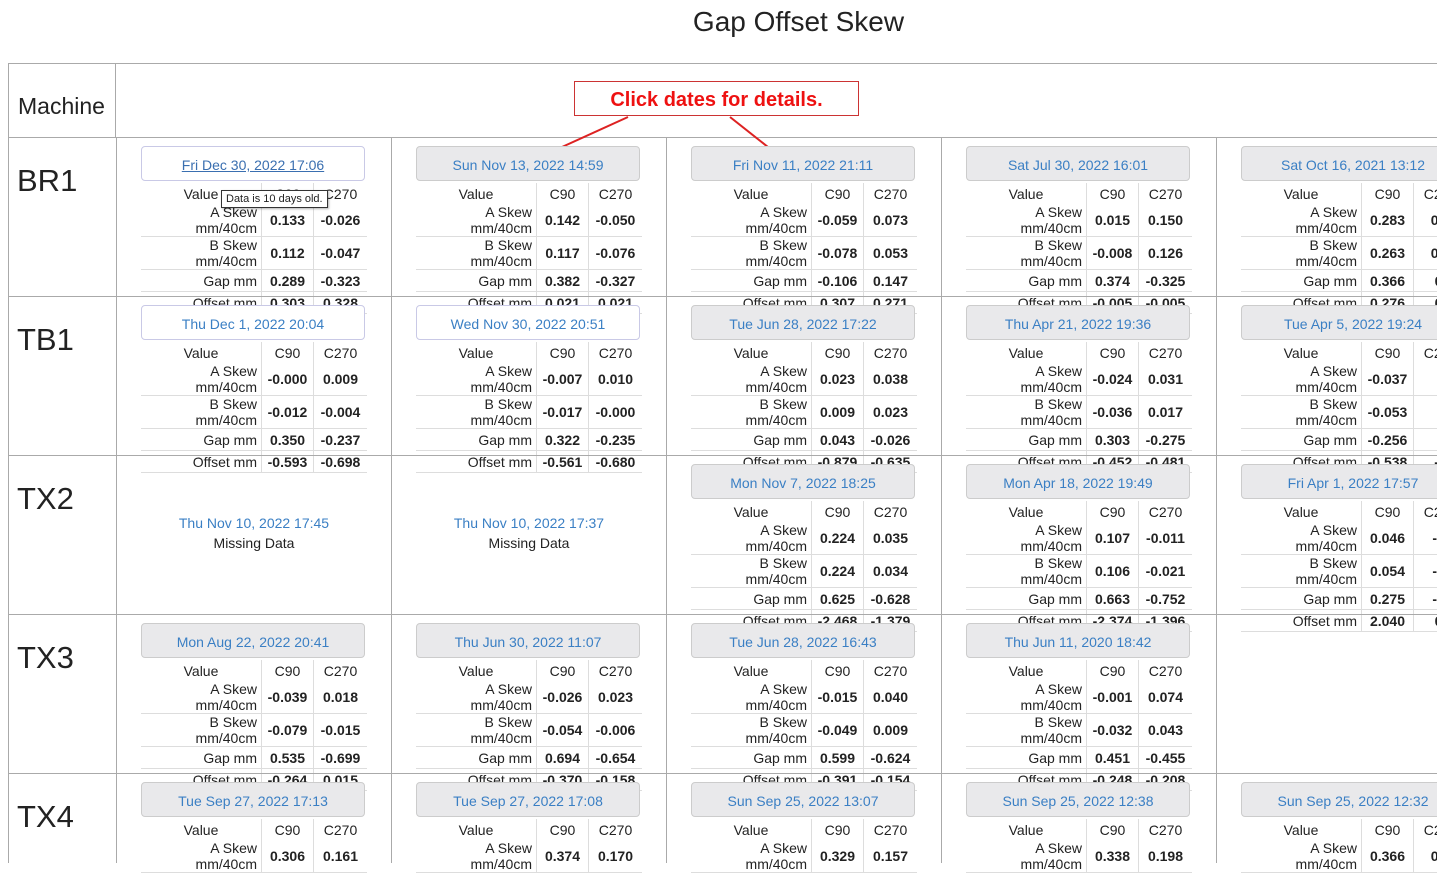 The image size is (1437, 873). What do you see at coordinates (1339, 481) in the screenshot?
I see `date-button: Fri Apr 1, 2022 17:57` at bounding box center [1339, 481].